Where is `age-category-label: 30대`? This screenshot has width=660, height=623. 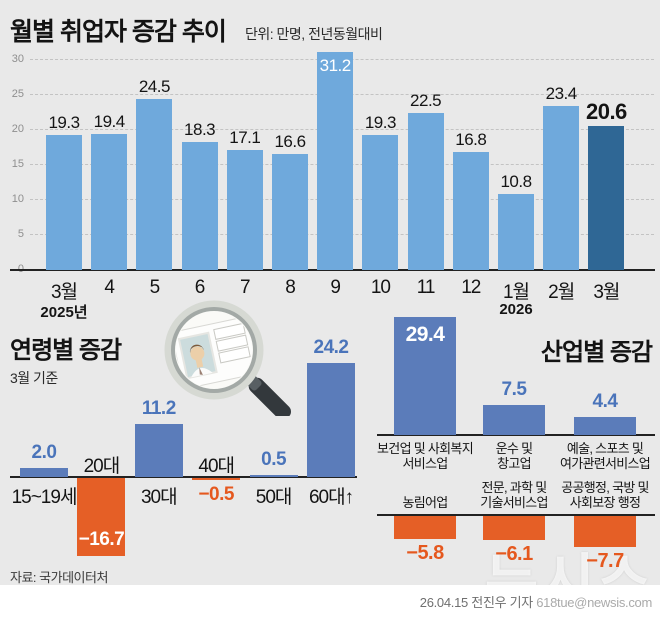 age-category-label: 30대 is located at coordinates (159, 497).